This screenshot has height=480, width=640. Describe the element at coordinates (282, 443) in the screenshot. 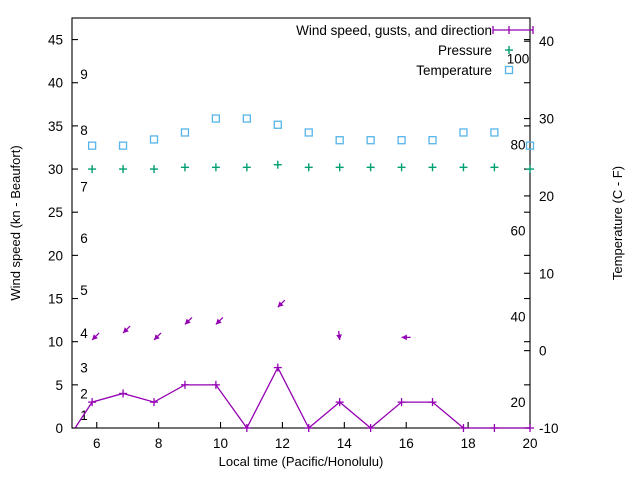

I see `x-axis-tick-label: 12` at that location.